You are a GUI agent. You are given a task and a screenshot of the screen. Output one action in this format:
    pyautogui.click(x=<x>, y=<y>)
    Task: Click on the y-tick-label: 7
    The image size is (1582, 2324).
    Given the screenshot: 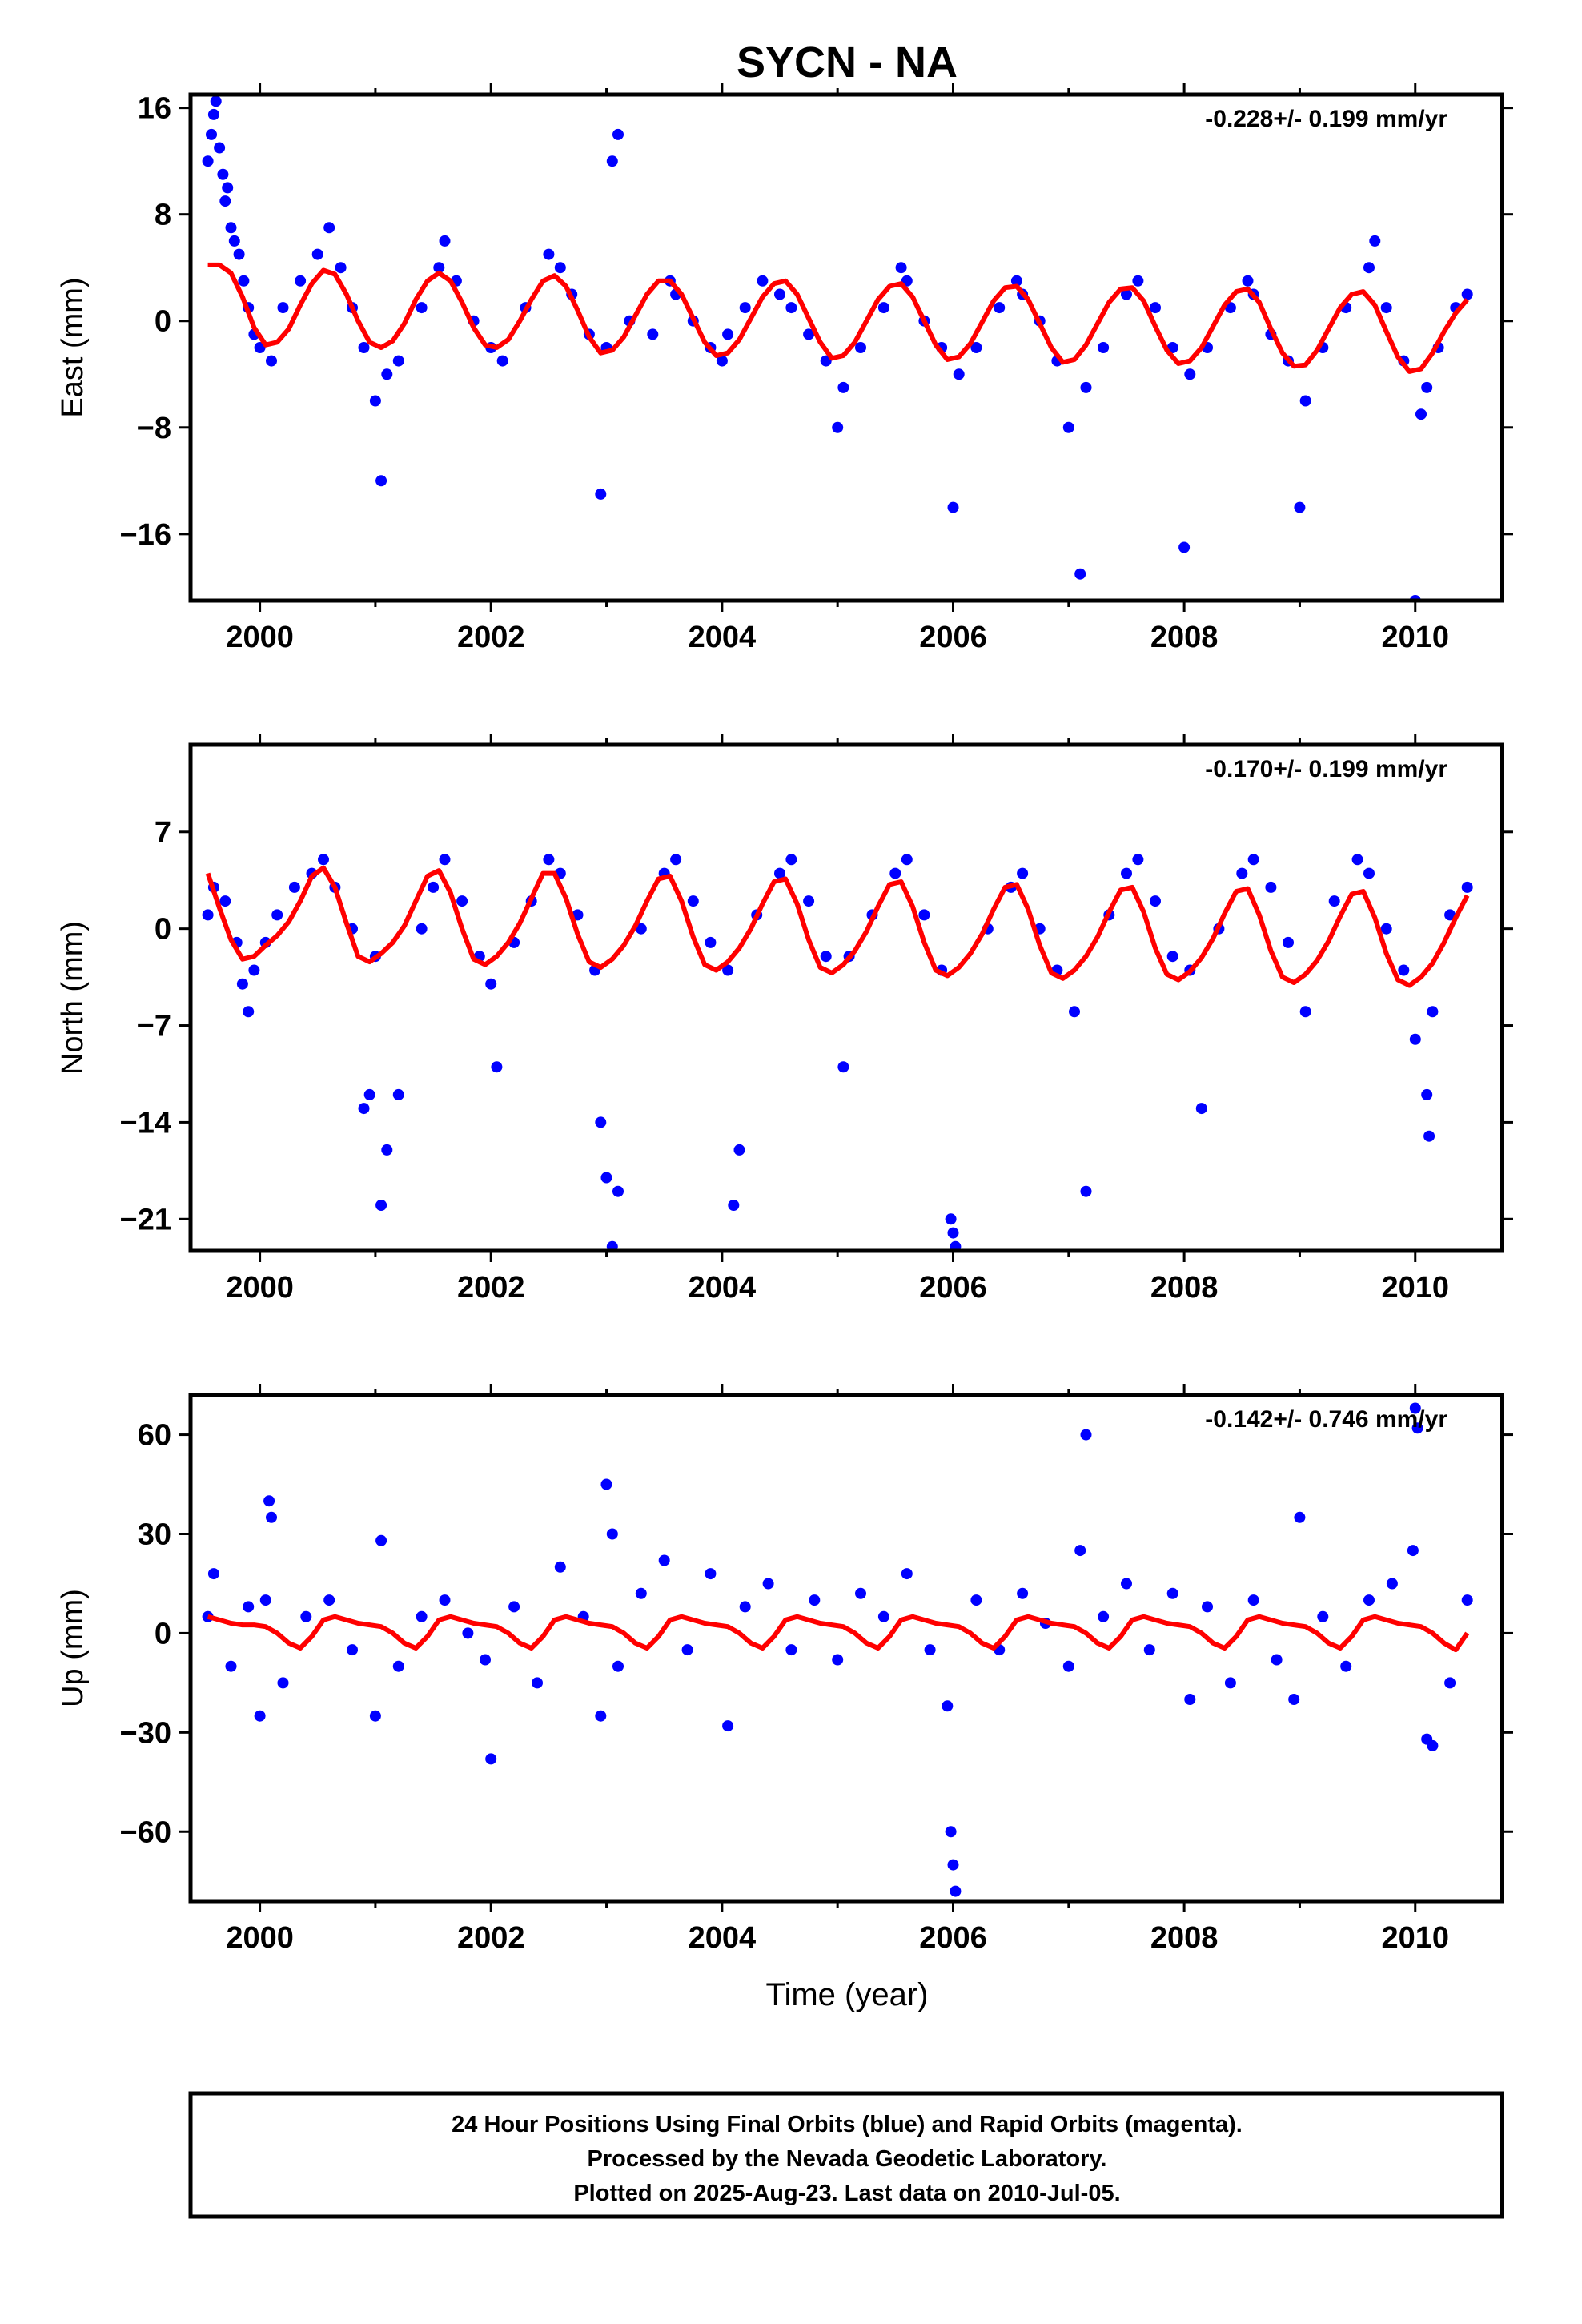 What is the action you would take?
    pyautogui.click(x=163, y=833)
    